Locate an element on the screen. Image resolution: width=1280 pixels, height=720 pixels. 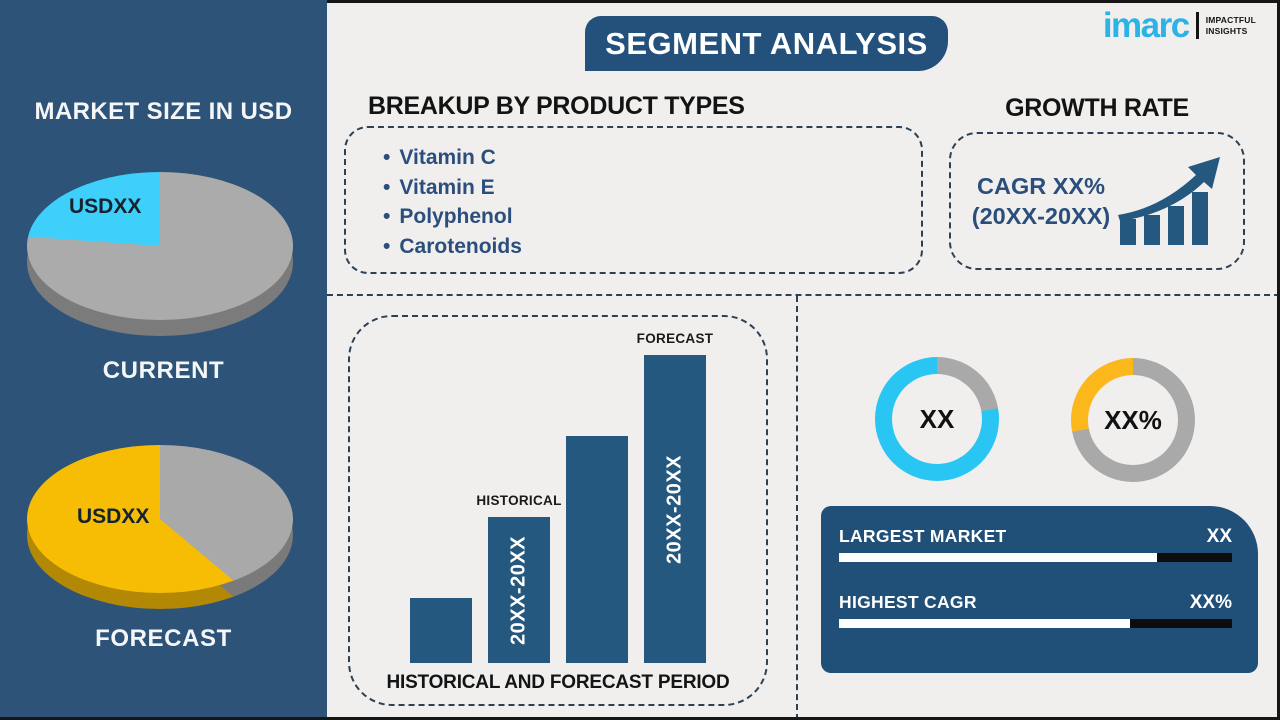
forecast-range-label: 20XX-20XX is located at coordinates (674, 509).